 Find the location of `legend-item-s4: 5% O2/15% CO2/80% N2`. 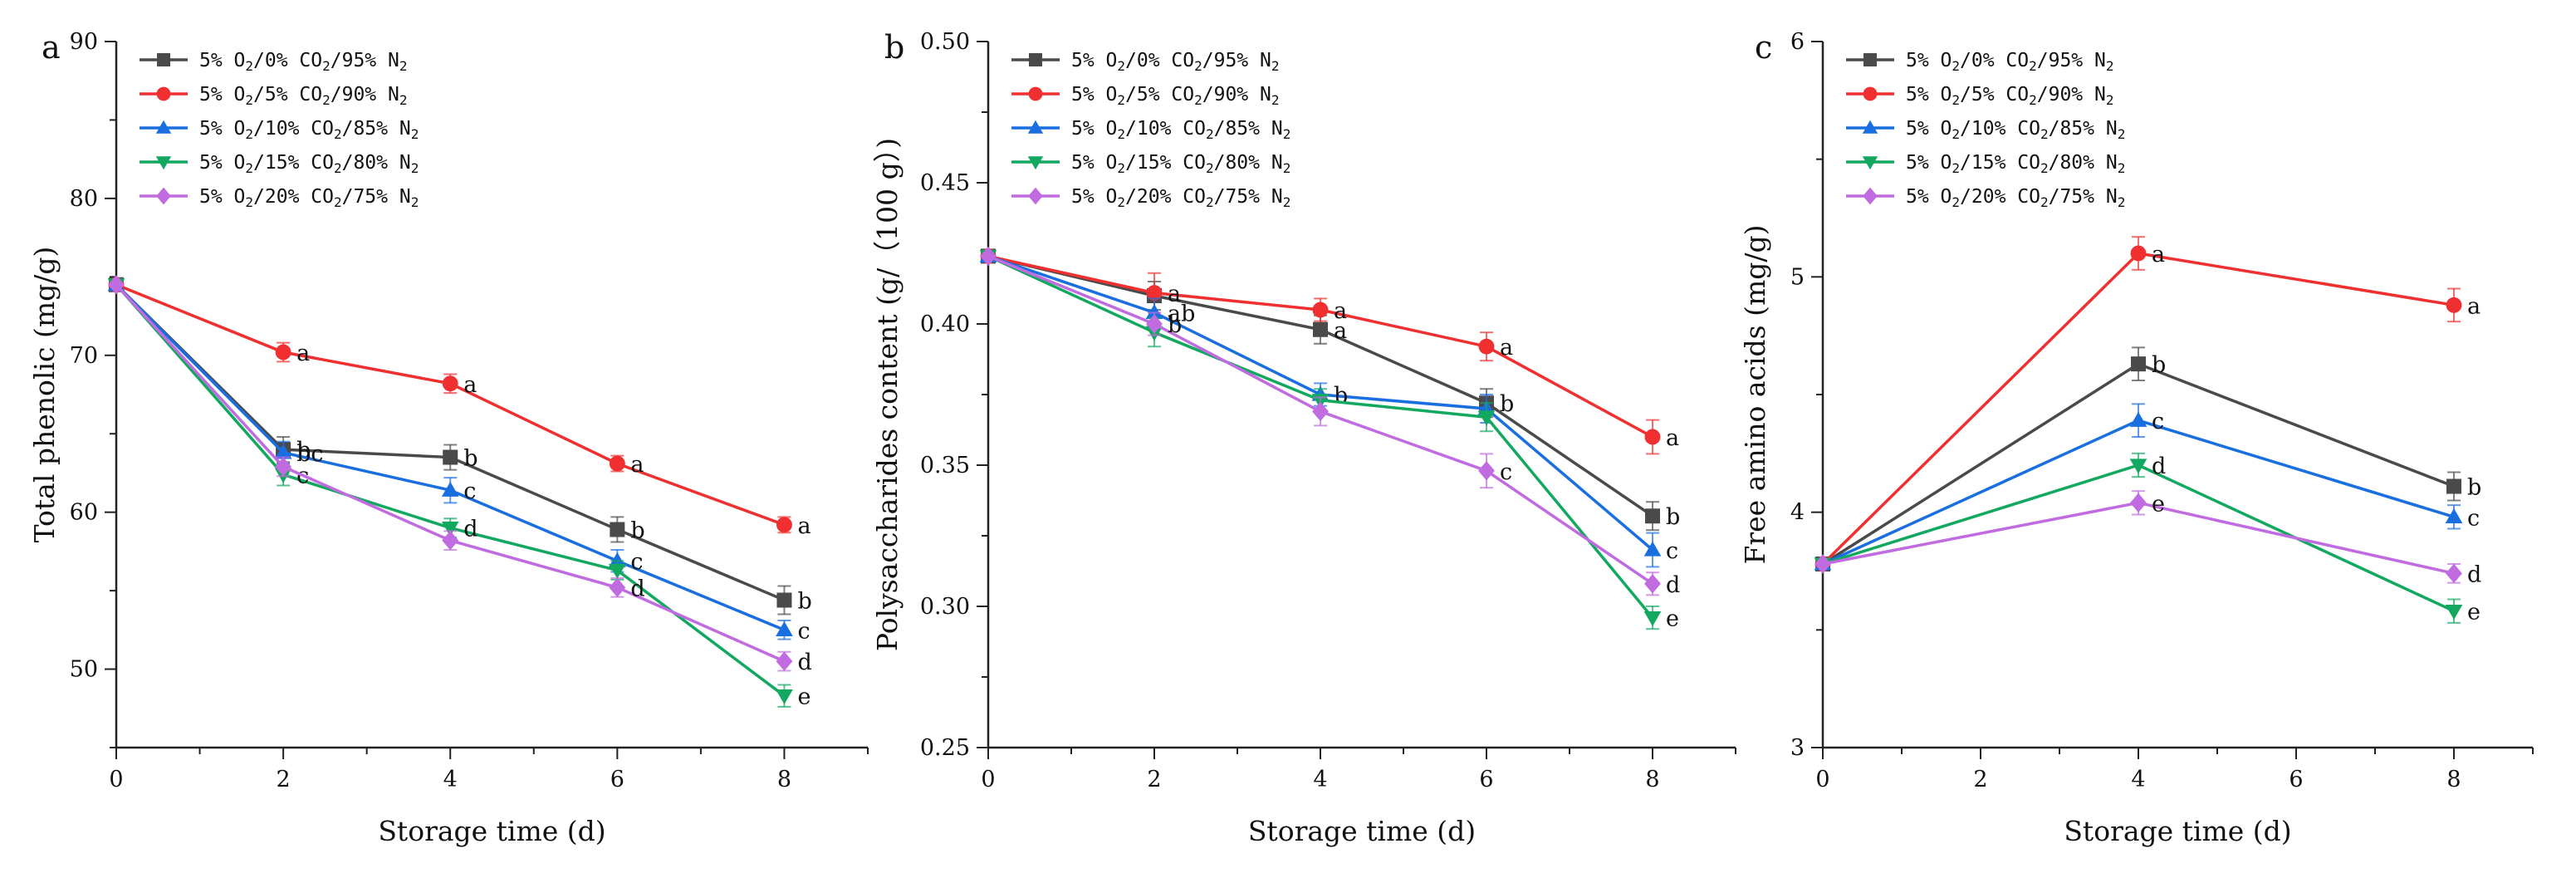

legend-item-s4: 5% O2/15% CO2/80% N2 is located at coordinates (1150, 164).